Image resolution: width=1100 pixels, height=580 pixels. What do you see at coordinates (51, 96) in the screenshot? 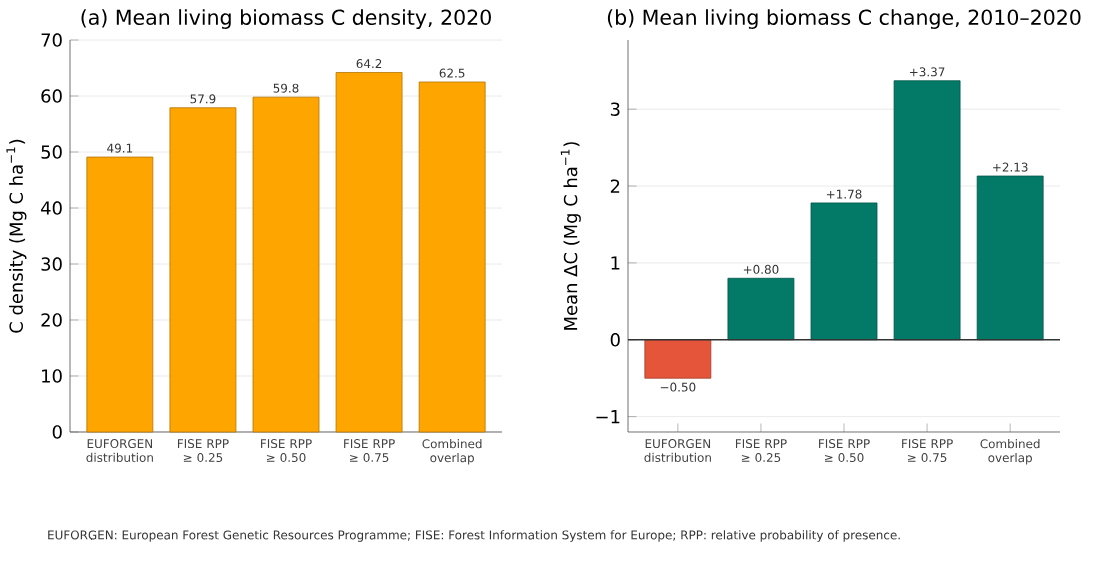
I see `y-tick-label: 60` at bounding box center [51, 96].